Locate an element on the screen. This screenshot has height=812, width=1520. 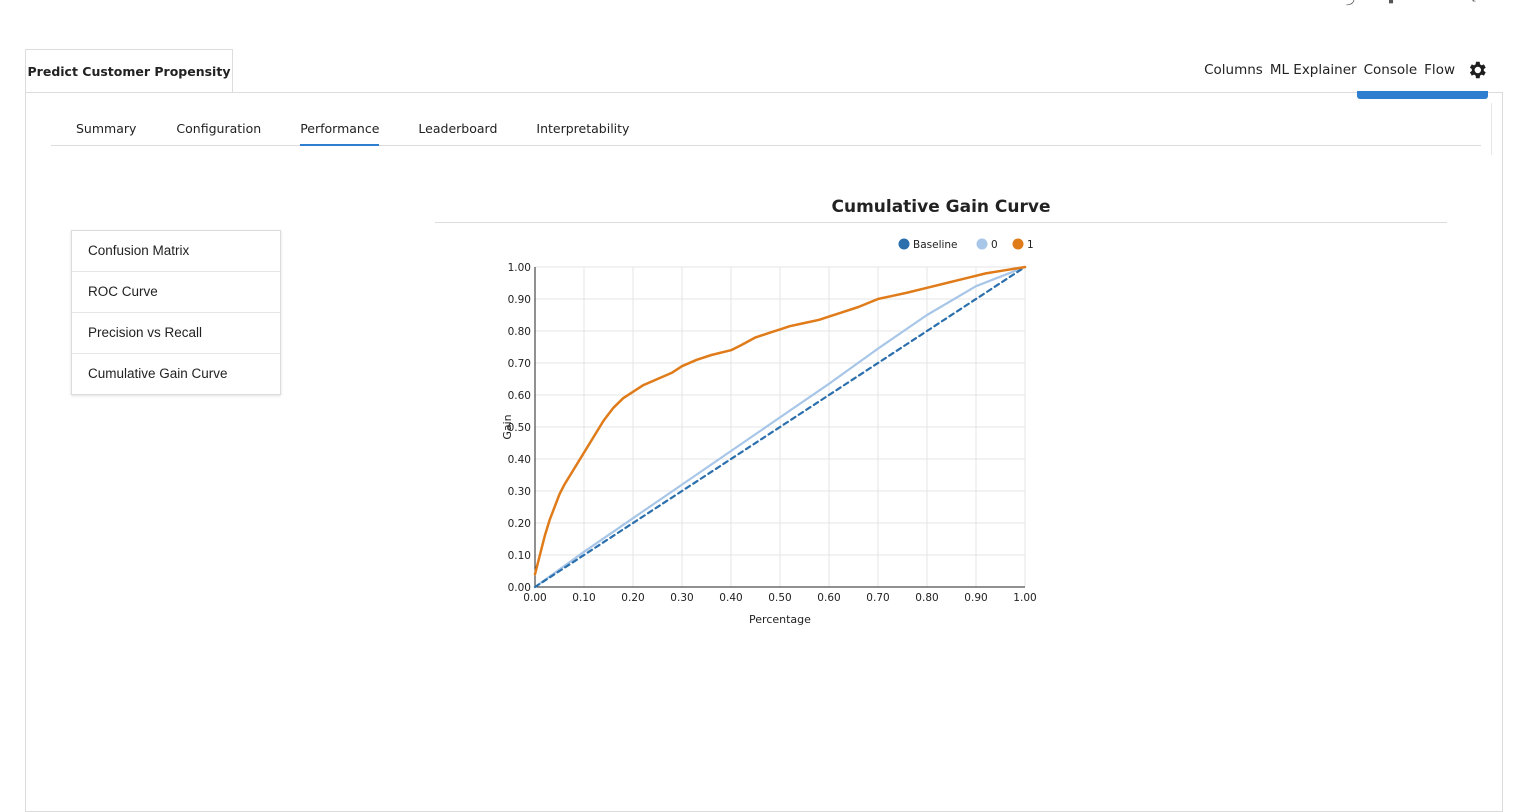
file-tab: Predict Customer Propensity is located at coordinates (129, 70).